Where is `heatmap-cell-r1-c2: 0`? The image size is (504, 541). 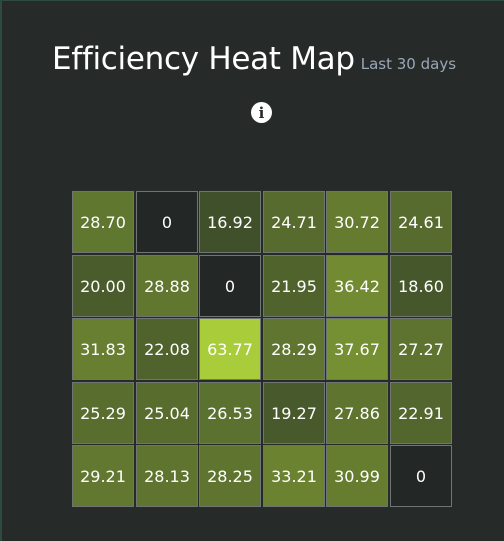
heatmap-cell-r1-c2: 0 is located at coordinates (167, 222).